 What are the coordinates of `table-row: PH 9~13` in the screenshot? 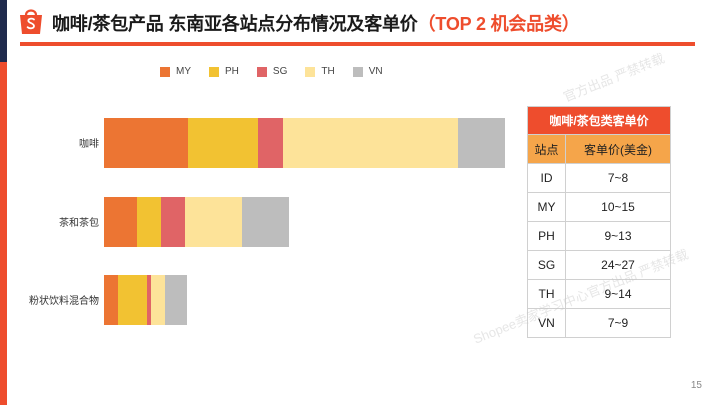 It's located at (598, 236).